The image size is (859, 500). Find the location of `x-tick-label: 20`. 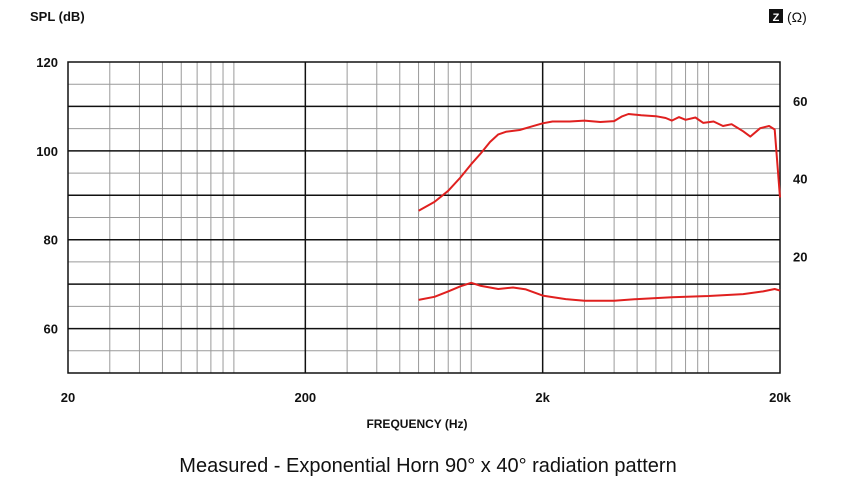

x-tick-label: 20 is located at coordinates (68, 397).